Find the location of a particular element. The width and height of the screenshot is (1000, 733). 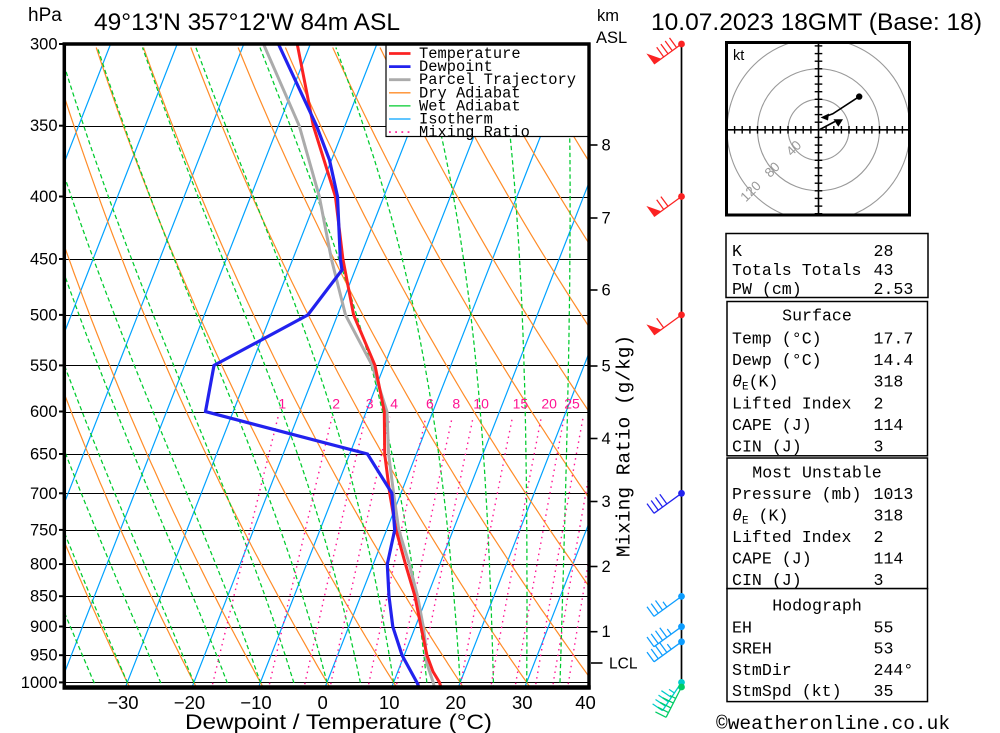

svg-text: Mixing Ratio is located at coordinates (474, 133).